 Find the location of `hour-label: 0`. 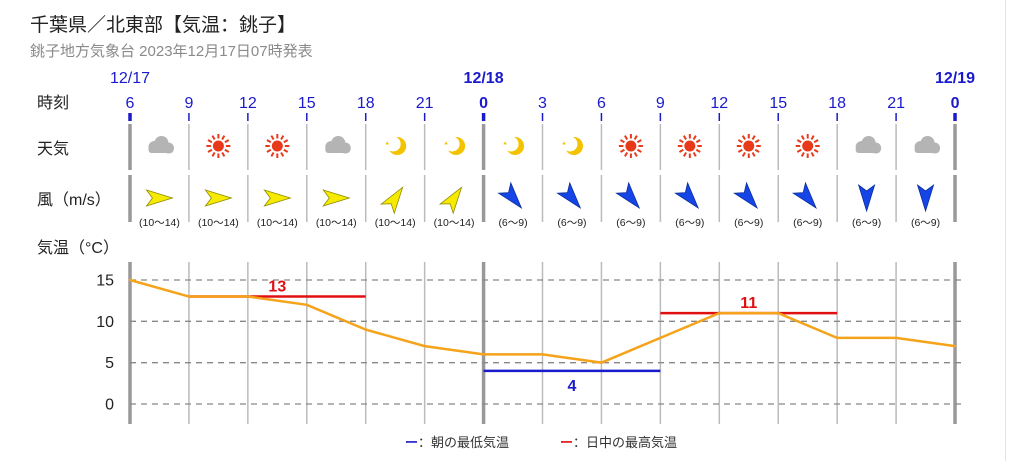

hour-label: 0 is located at coordinates (955, 103).